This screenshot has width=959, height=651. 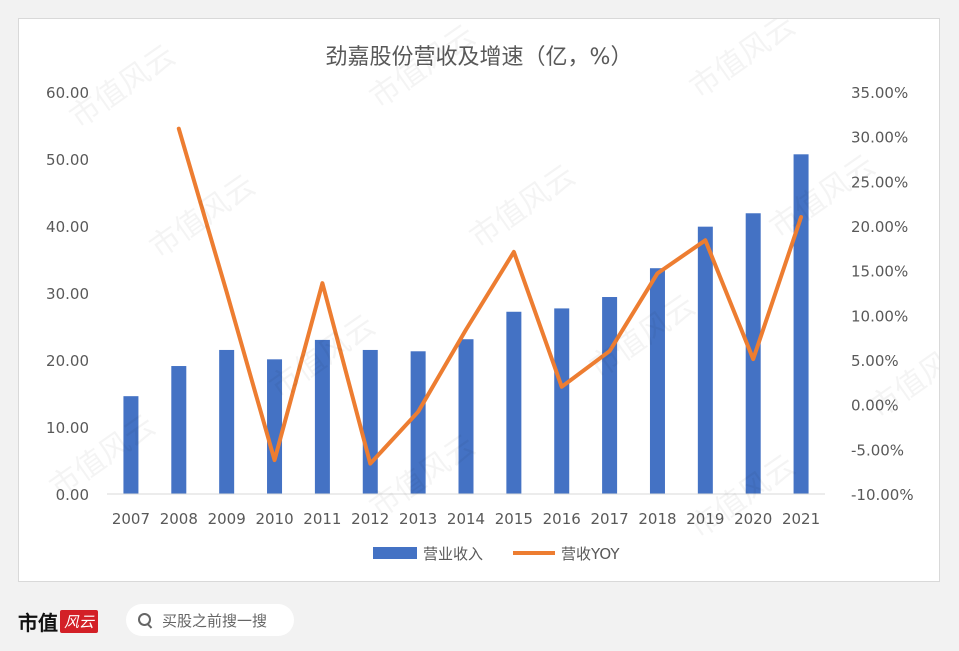 What do you see at coordinates (882, 495) in the screenshot?
I see `y-right-tick-label: -10.00%` at bounding box center [882, 495].